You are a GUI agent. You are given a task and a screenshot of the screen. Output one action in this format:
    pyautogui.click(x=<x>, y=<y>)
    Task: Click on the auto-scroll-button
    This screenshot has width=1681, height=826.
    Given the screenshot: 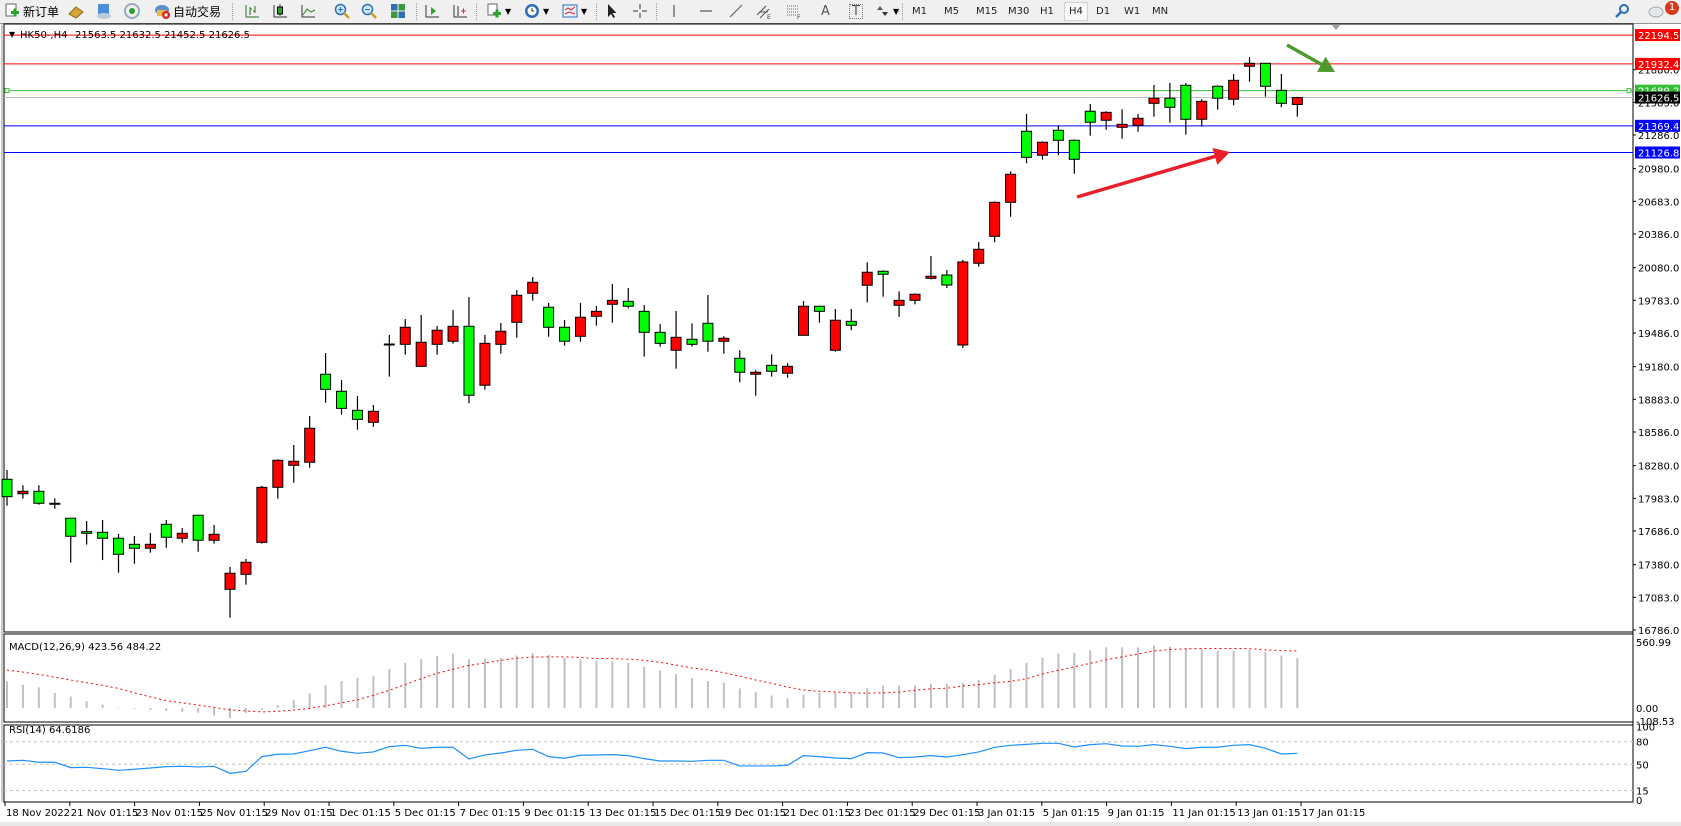 What is the action you would take?
    pyautogui.click(x=432, y=11)
    